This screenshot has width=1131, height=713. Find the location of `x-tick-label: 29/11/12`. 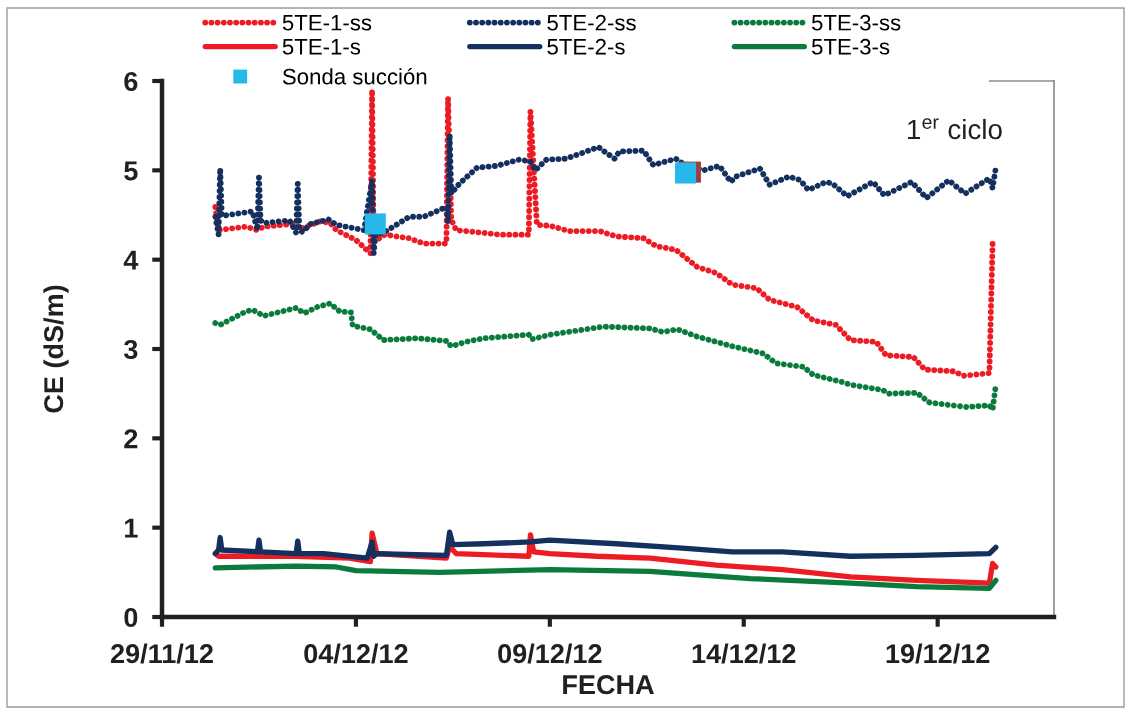

x-tick-label: 29/11/12 is located at coordinates (161, 653).